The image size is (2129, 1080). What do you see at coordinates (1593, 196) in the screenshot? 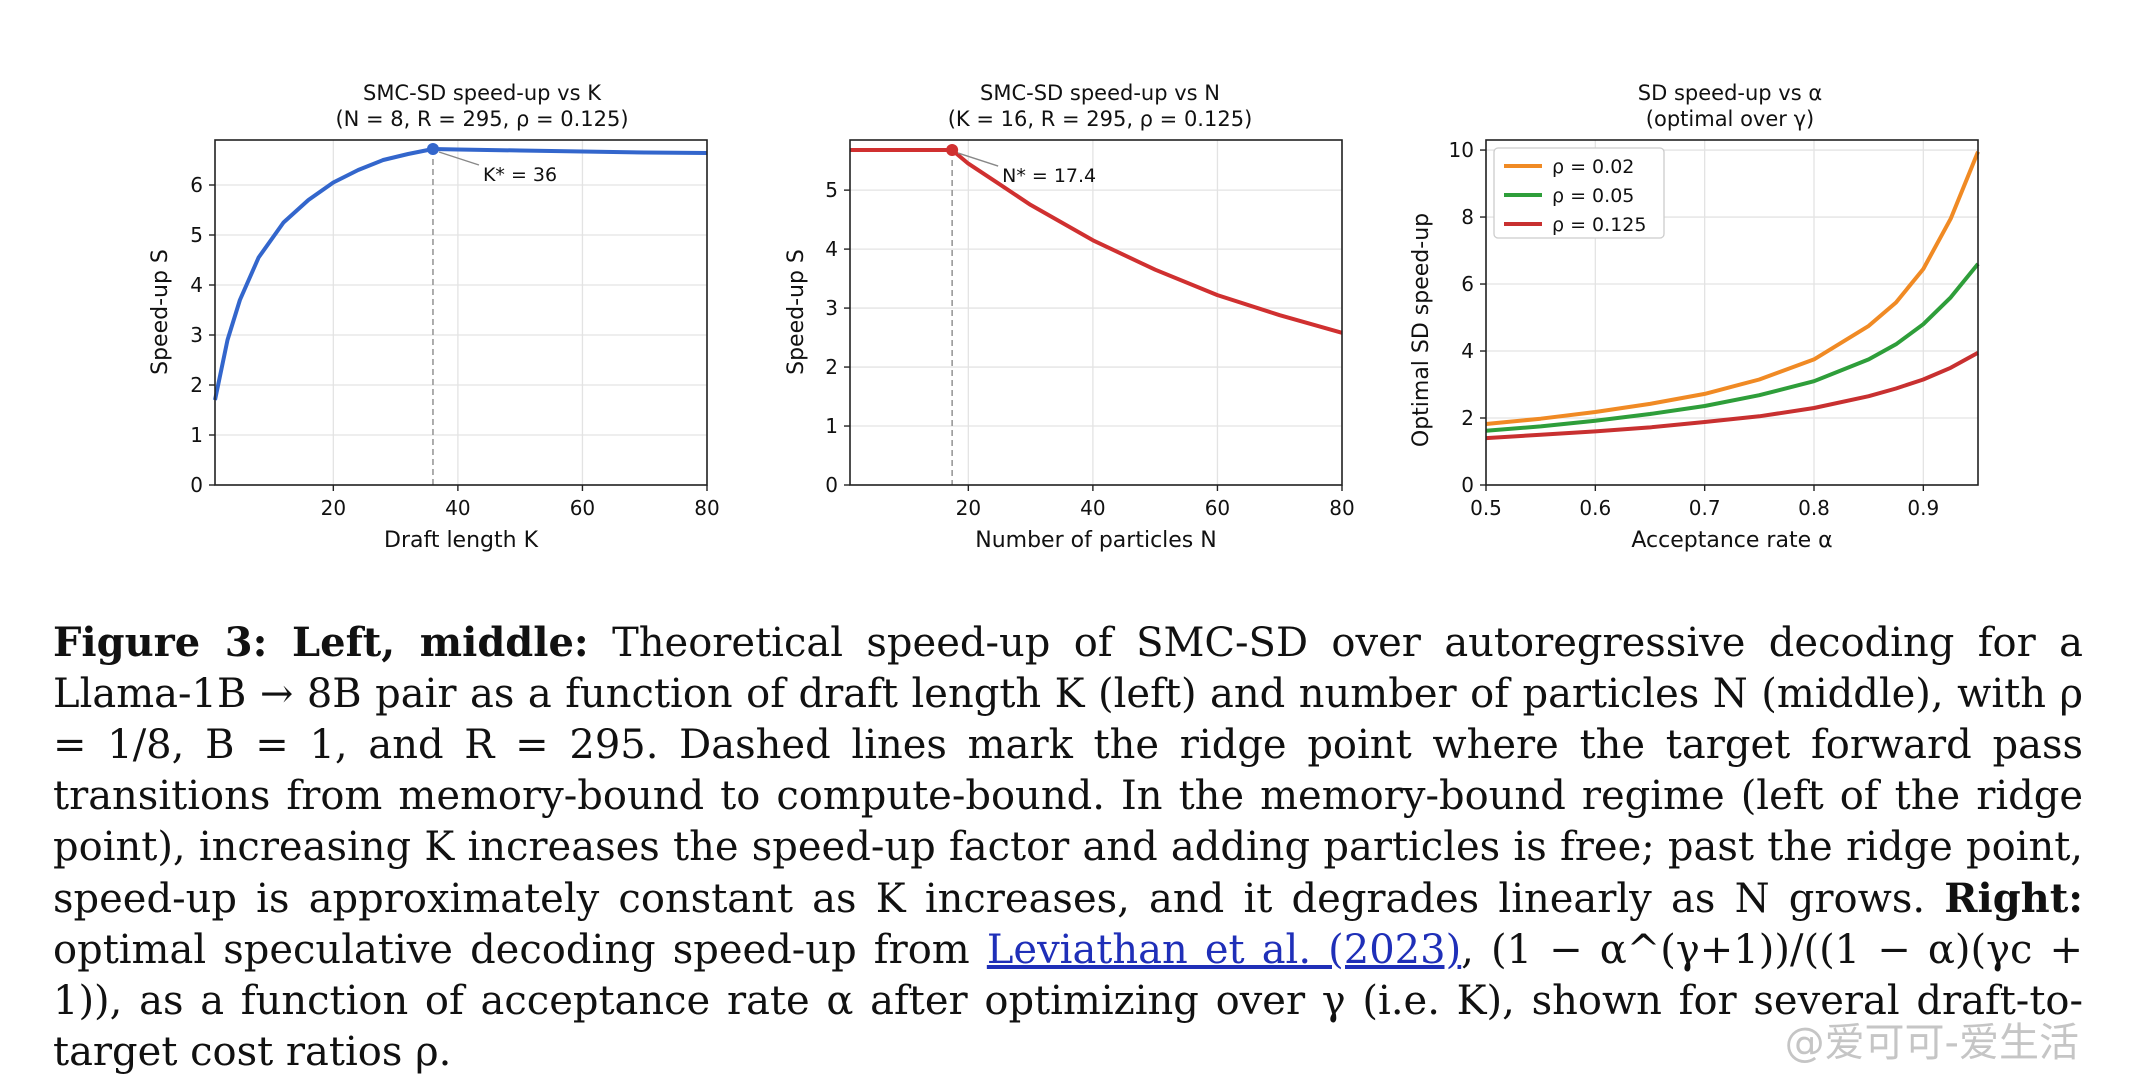
I see `legend-label: ρ = 0.05` at bounding box center [1593, 196].